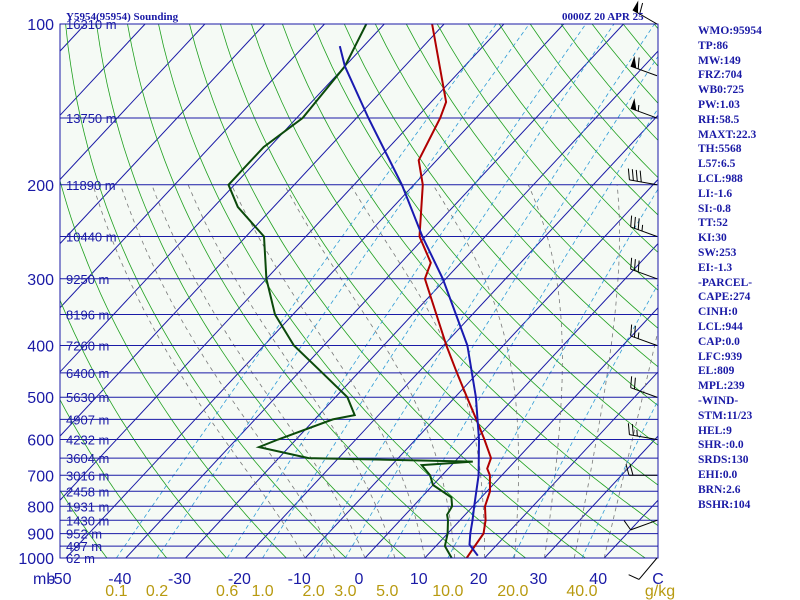  I want to click on stat-item: TH:5568, so click(720, 149).